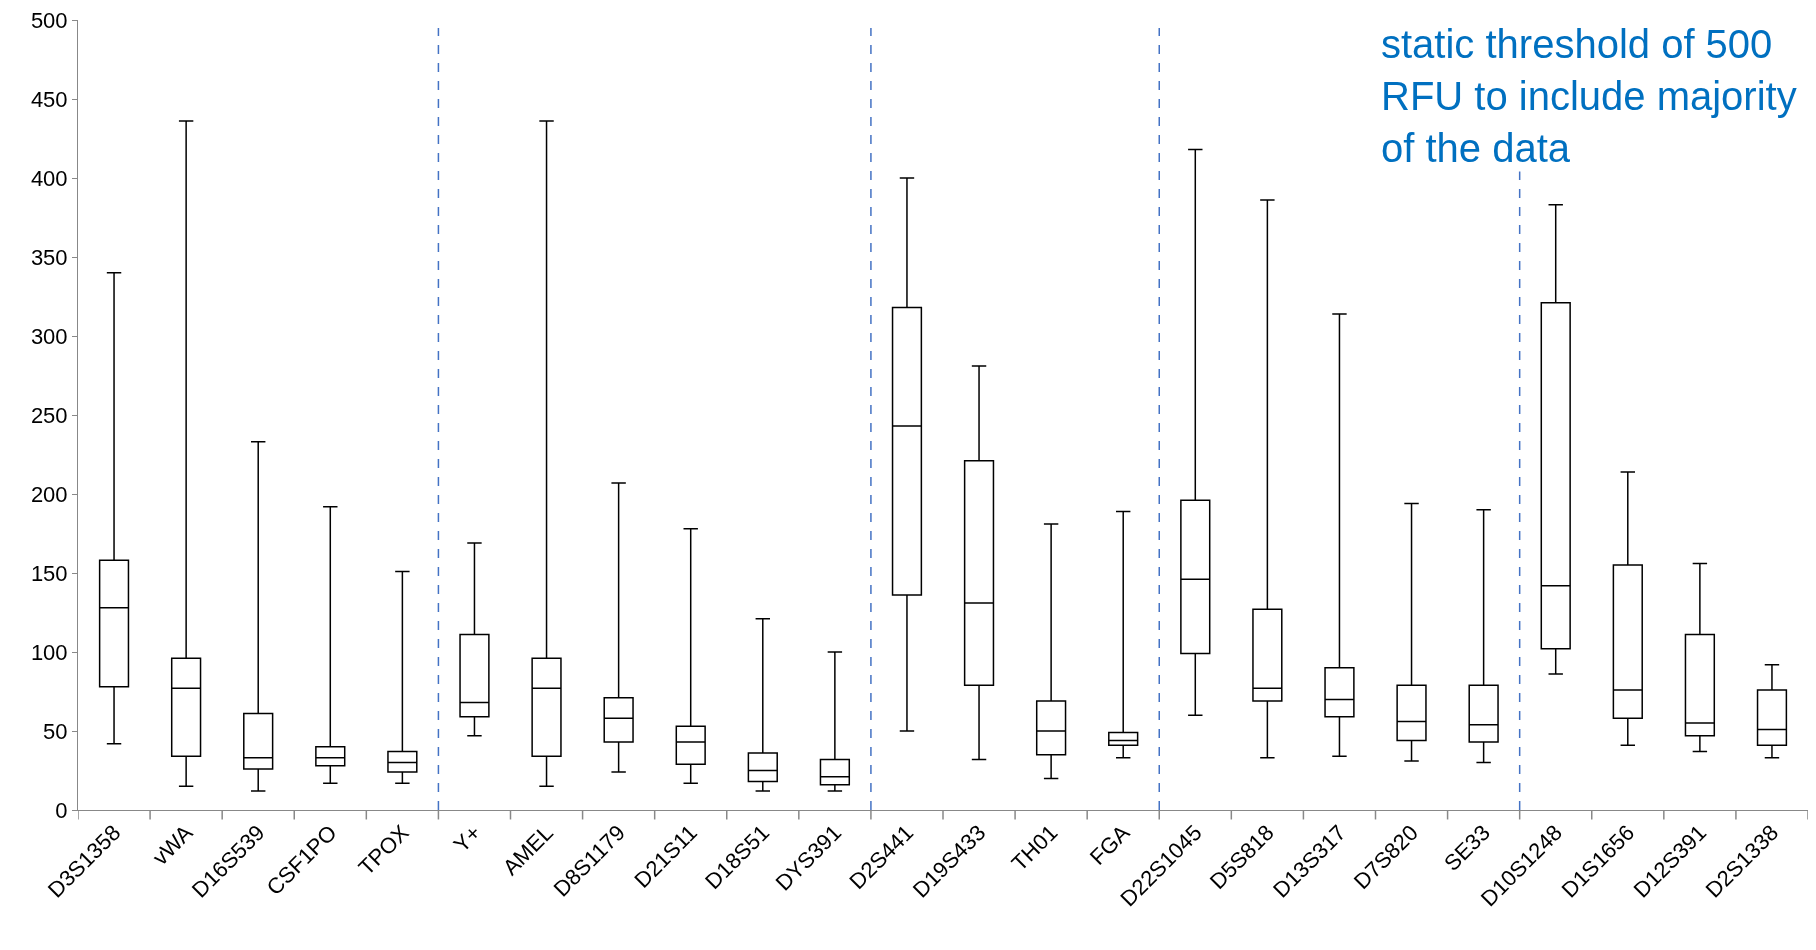 The image size is (1816, 950). What do you see at coordinates (467, 839) in the screenshot?
I see `x-tick-label: Y+` at bounding box center [467, 839].